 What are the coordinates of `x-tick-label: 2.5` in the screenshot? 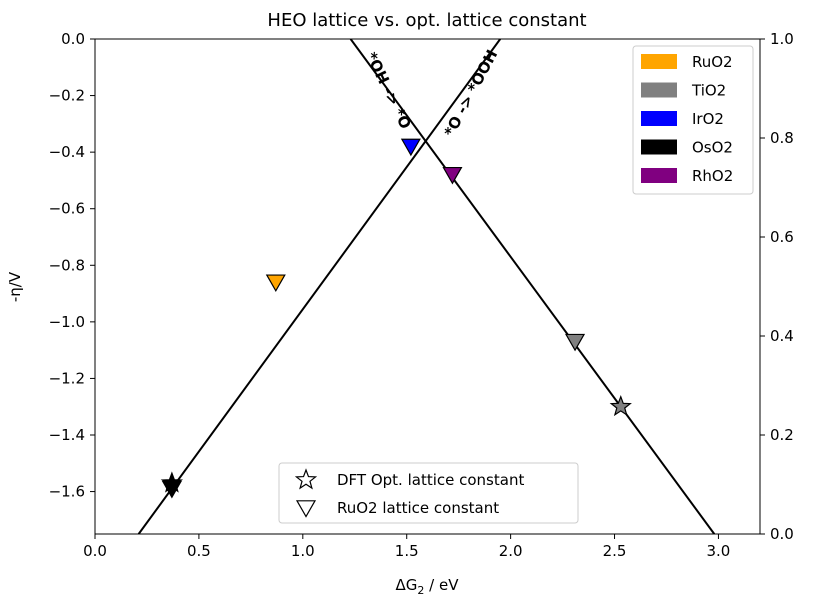 It's located at (615, 551).